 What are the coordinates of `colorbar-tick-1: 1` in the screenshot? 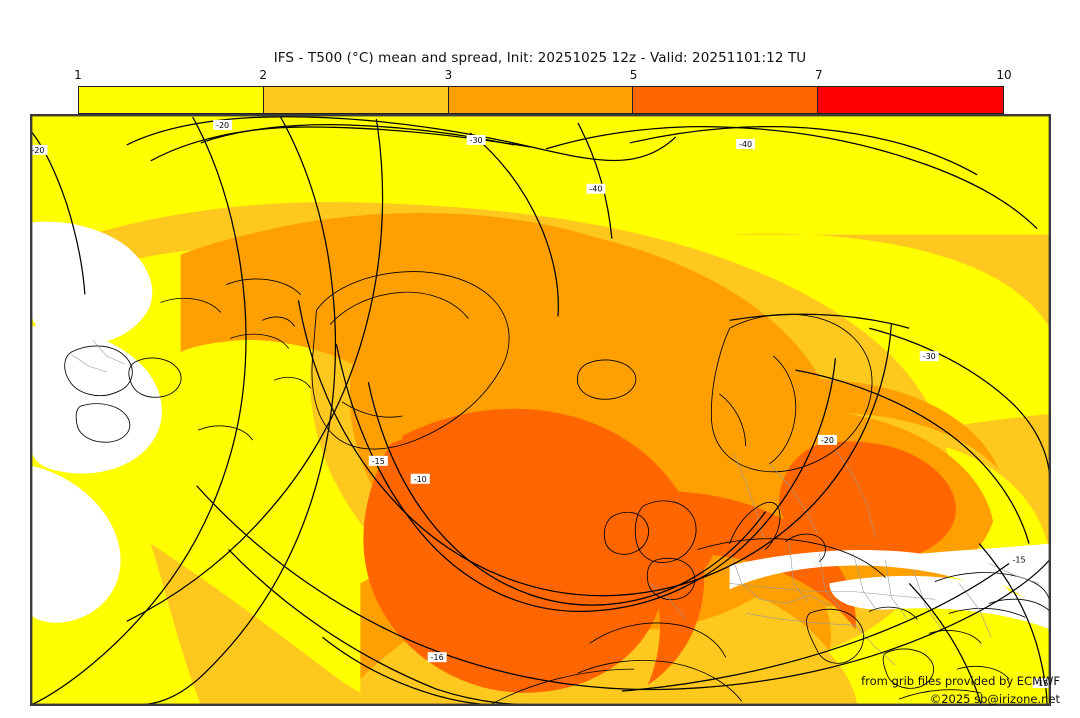 It's located at (78, 75).